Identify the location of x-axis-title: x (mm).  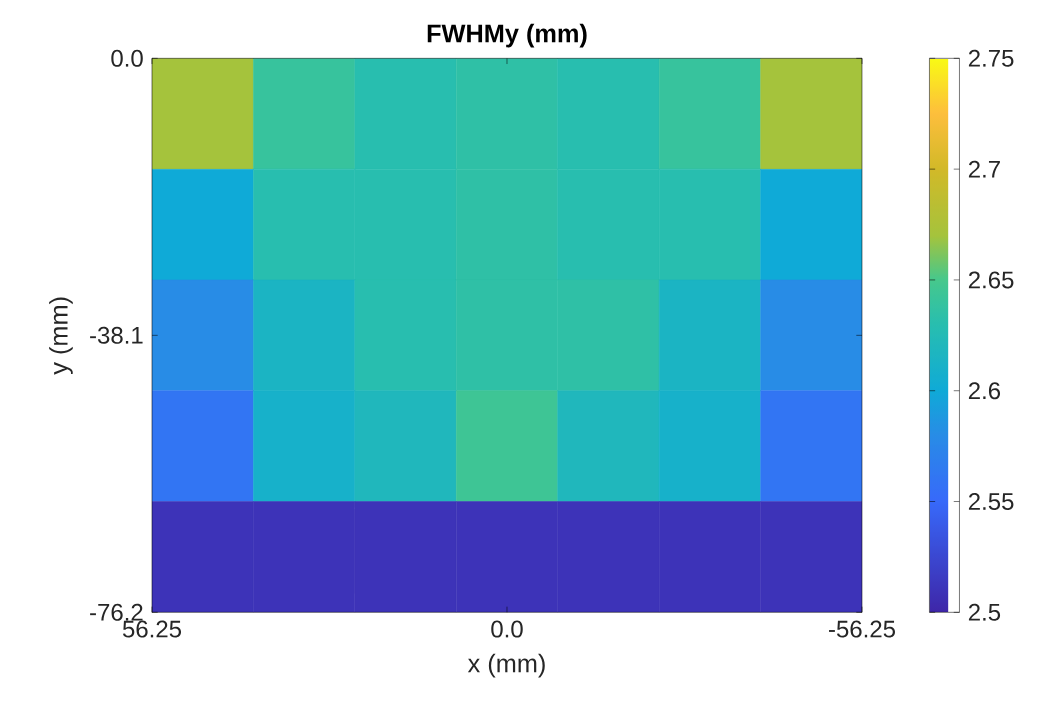
(506, 665).